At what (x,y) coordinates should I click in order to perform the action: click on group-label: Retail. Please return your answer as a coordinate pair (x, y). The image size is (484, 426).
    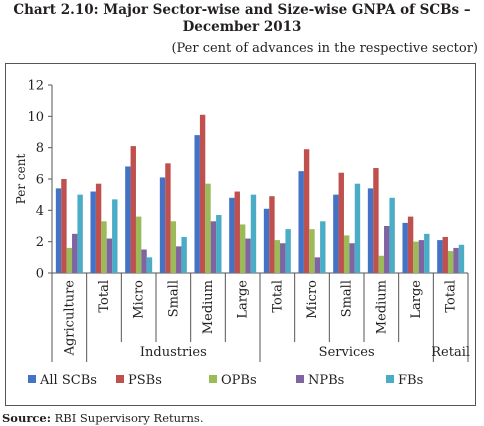
    Looking at the image, I should click on (450, 352).